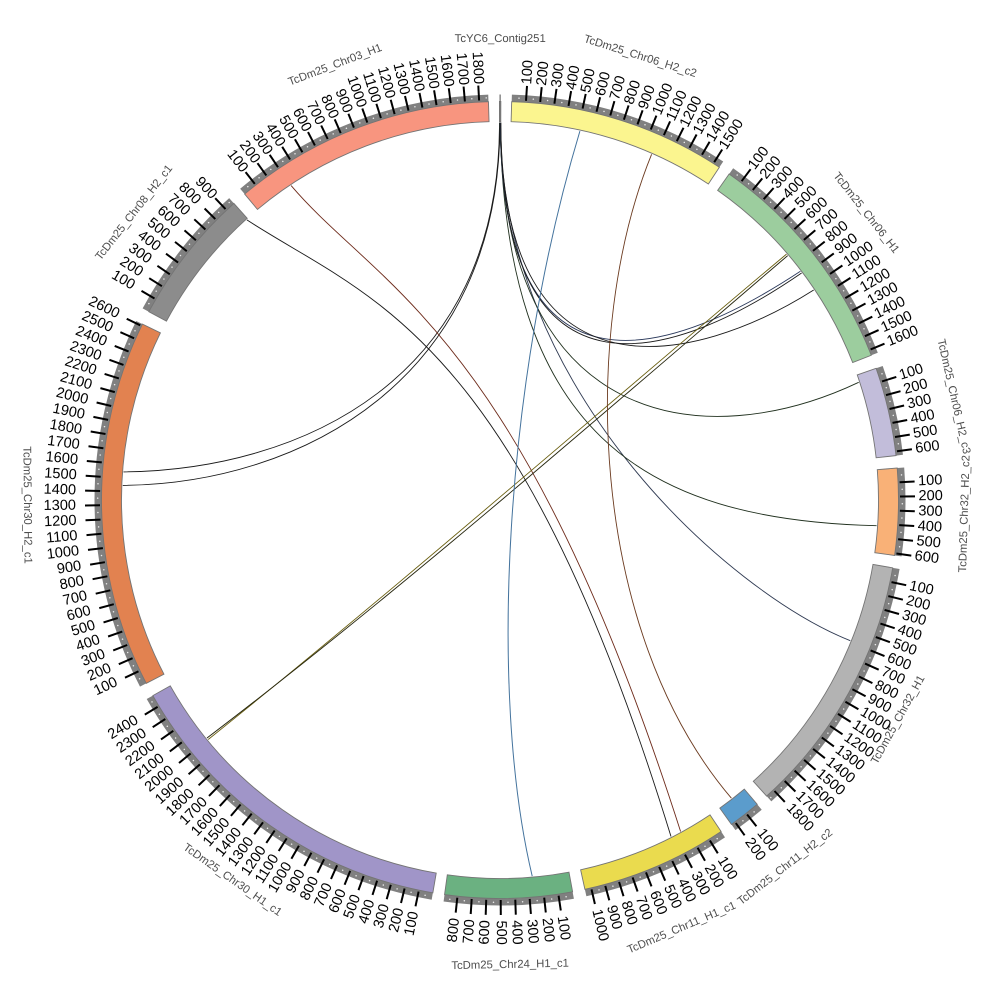  I want to click on svg-text: 1100, so click(62, 537).